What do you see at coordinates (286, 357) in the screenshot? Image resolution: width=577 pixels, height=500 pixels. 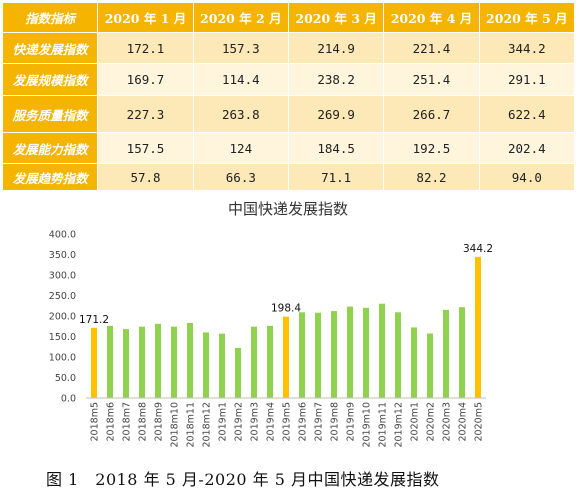 I see `bar-2019m5` at bounding box center [286, 357].